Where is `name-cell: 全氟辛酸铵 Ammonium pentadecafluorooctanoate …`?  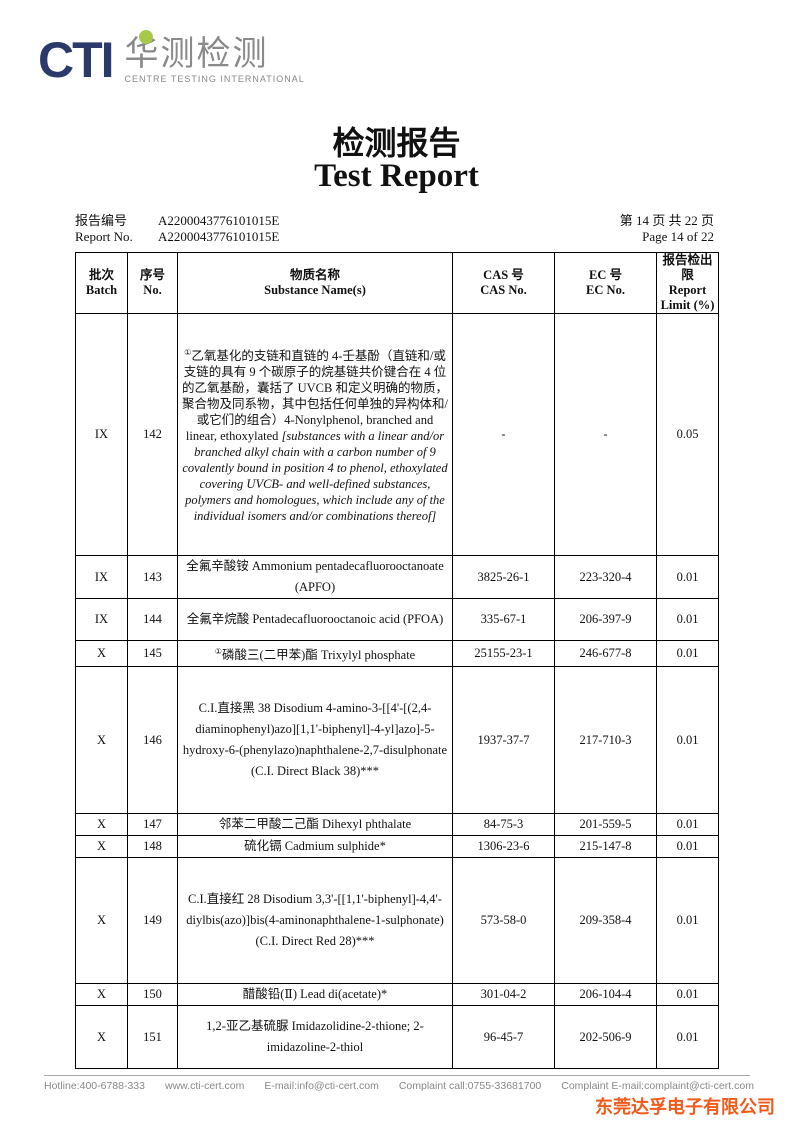
name-cell: 全氟辛酸铵 Ammonium pentadecafluorooctanoate … is located at coordinates (315, 577).